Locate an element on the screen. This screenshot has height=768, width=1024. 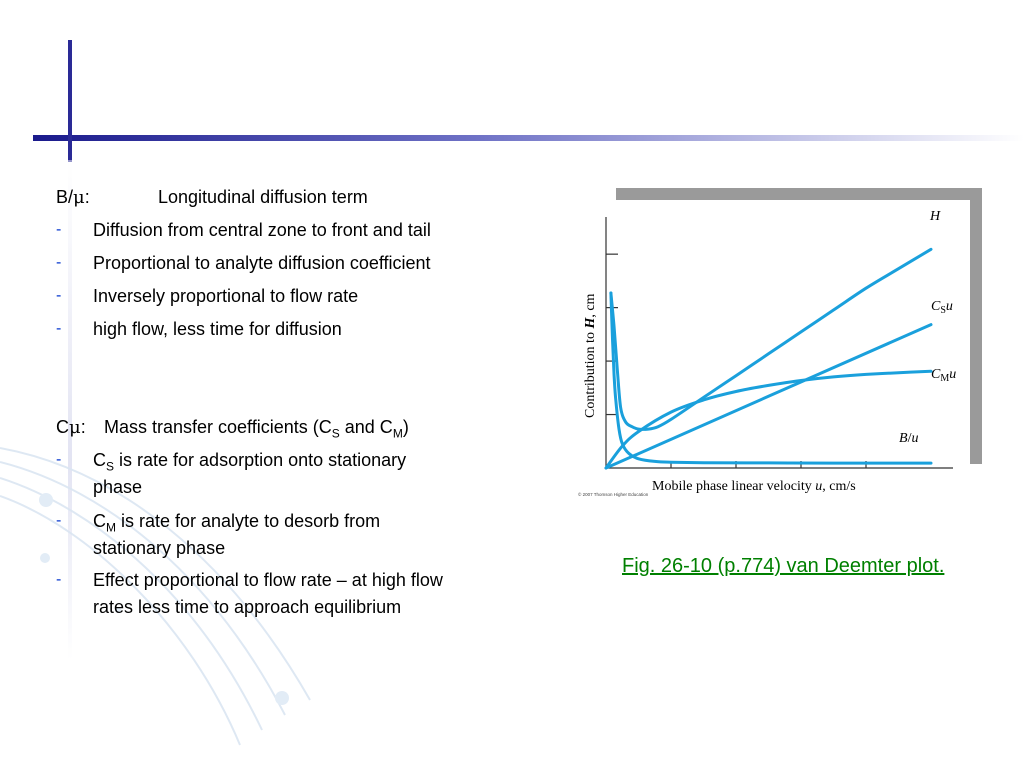
series-cs-u-line is located at coordinates (768, 396).